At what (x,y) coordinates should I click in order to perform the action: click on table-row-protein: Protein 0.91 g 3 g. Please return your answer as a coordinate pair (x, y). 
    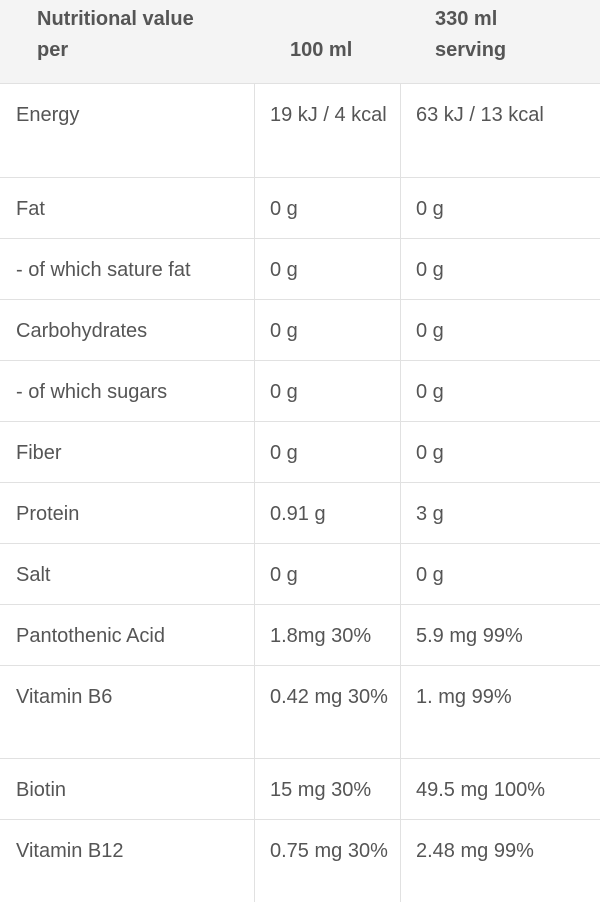
    Looking at the image, I should click on (300, 513).